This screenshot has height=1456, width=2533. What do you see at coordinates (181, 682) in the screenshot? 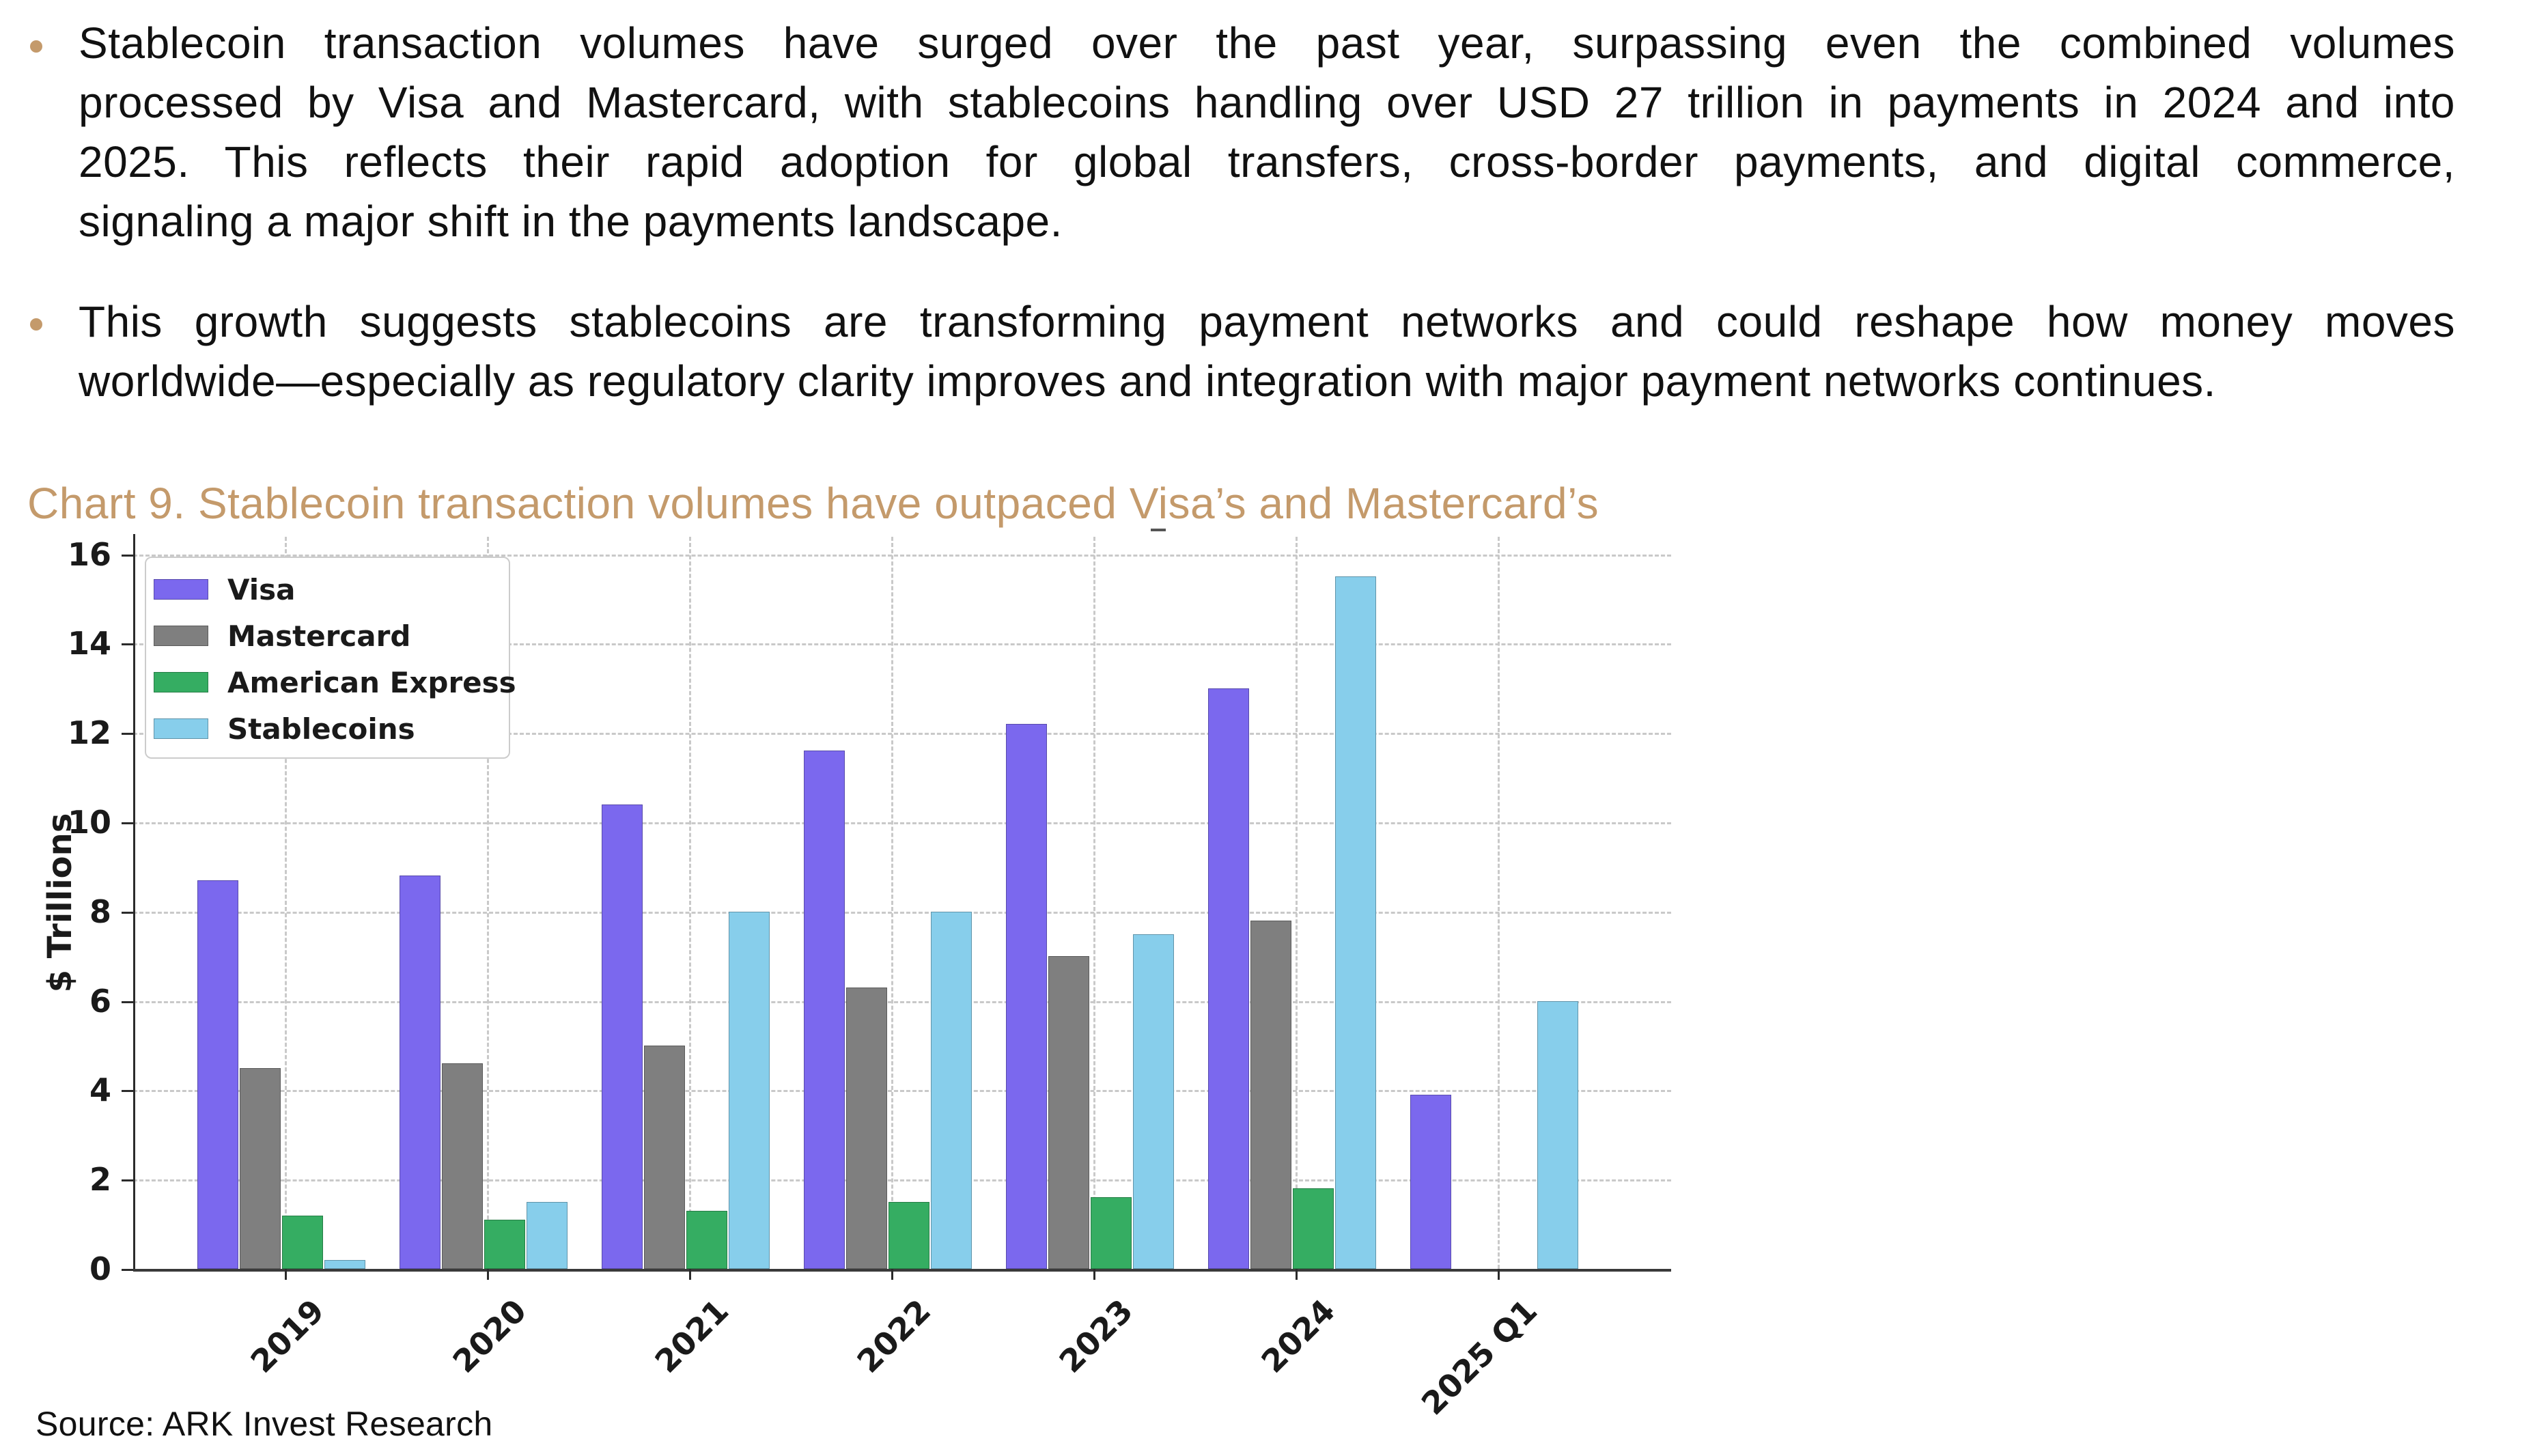
I see `legend-swatch-american-express` at bounding box center [181, 682].